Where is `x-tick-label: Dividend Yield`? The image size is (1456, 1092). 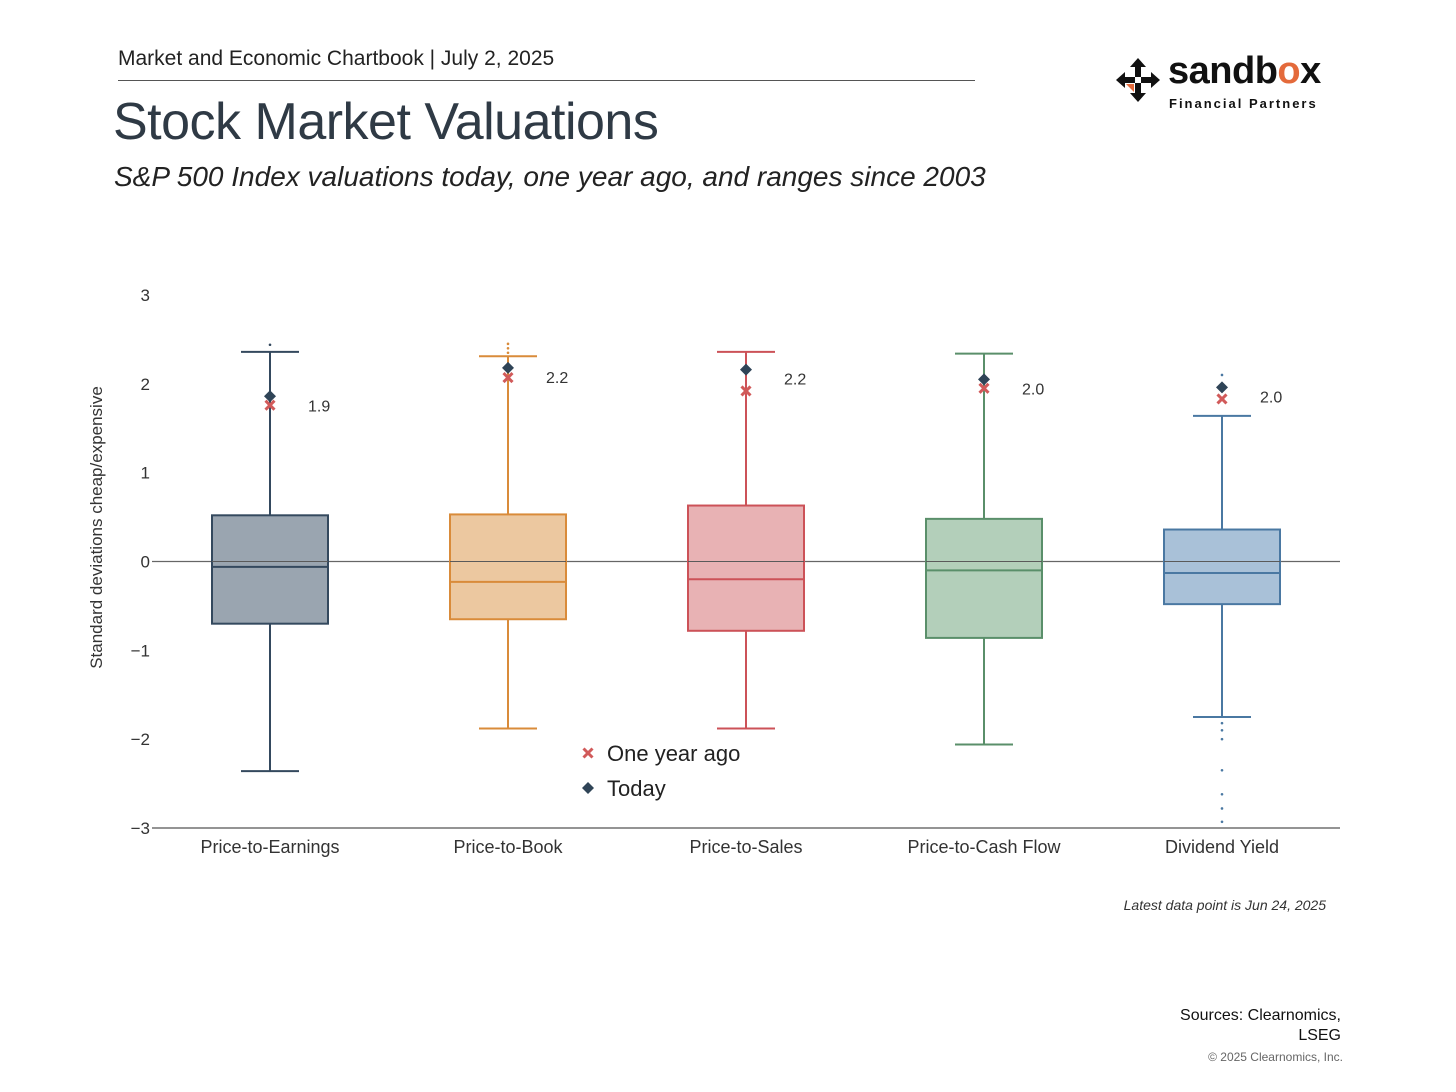
x-tick-label: Dividend Yield is located at coordinates (1222, 847).